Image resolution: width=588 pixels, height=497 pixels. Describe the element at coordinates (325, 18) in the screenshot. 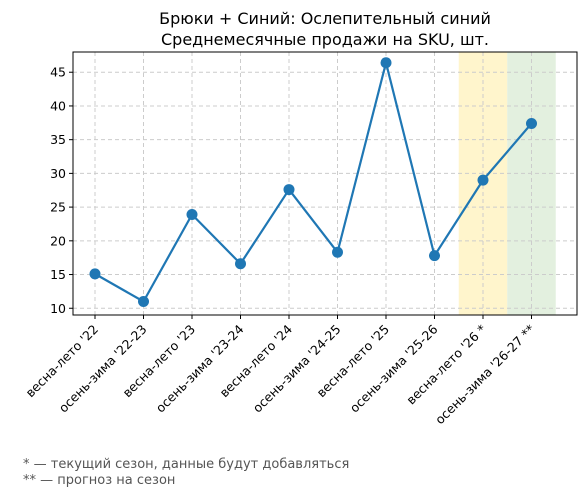

I see `chart-title-line1: Брюки + Синий: Ослепительный синий` at that location.